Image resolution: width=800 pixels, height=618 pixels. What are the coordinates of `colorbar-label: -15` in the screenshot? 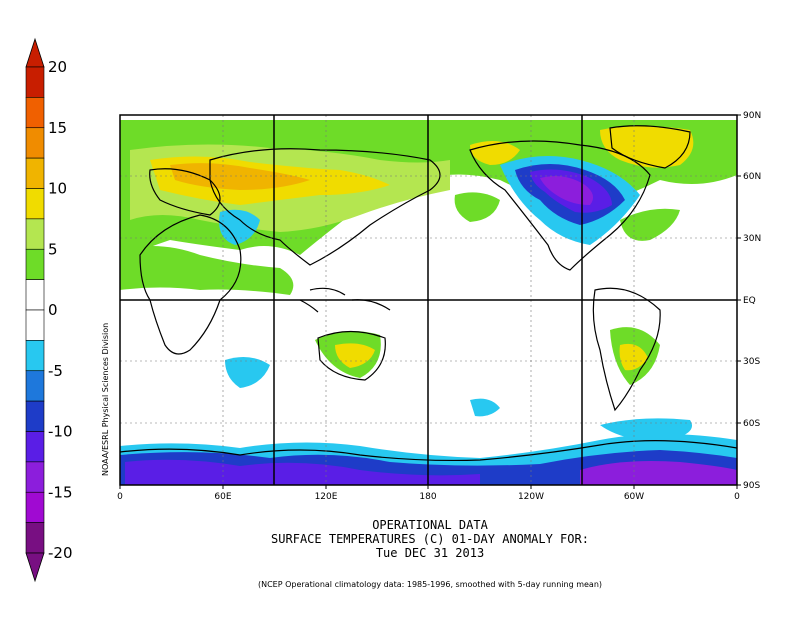 It's located at (60, 492).